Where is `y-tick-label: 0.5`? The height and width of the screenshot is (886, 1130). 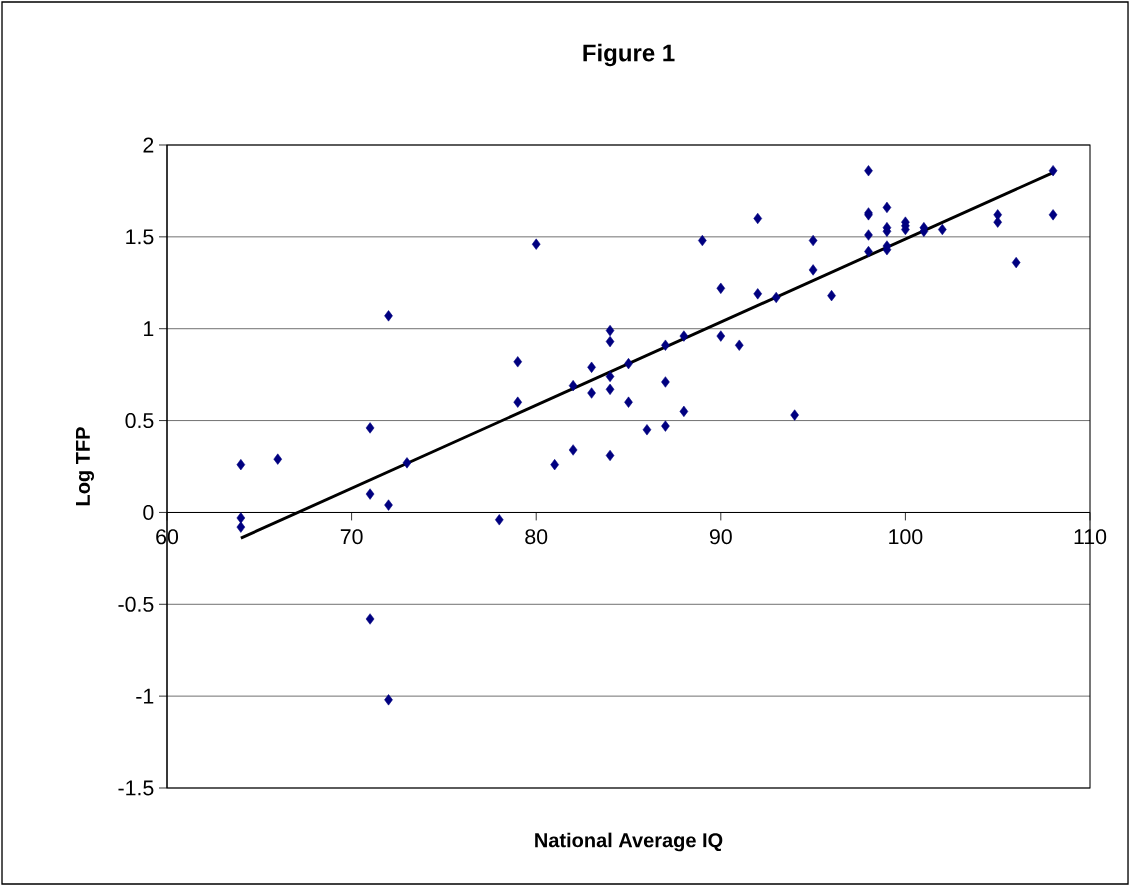 y-tick-label: 0.5 is located at coordinates (139, 421).